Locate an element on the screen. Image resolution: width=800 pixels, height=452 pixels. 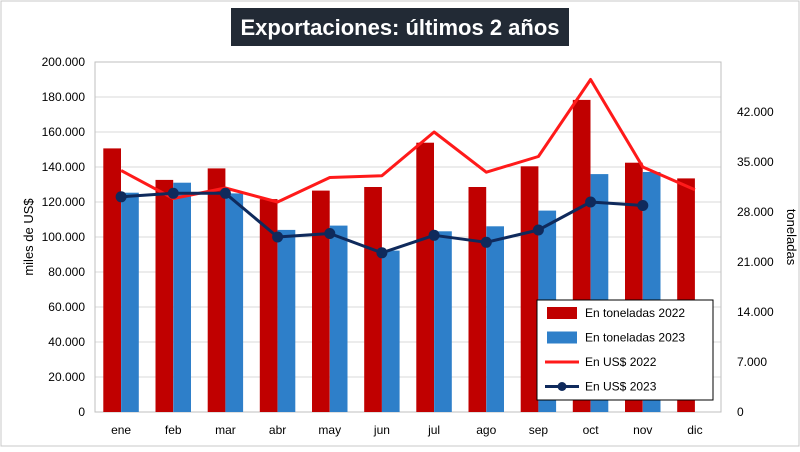
chart-title: Exportaciones: últimos 2 años is located at coordinates (399, 27).